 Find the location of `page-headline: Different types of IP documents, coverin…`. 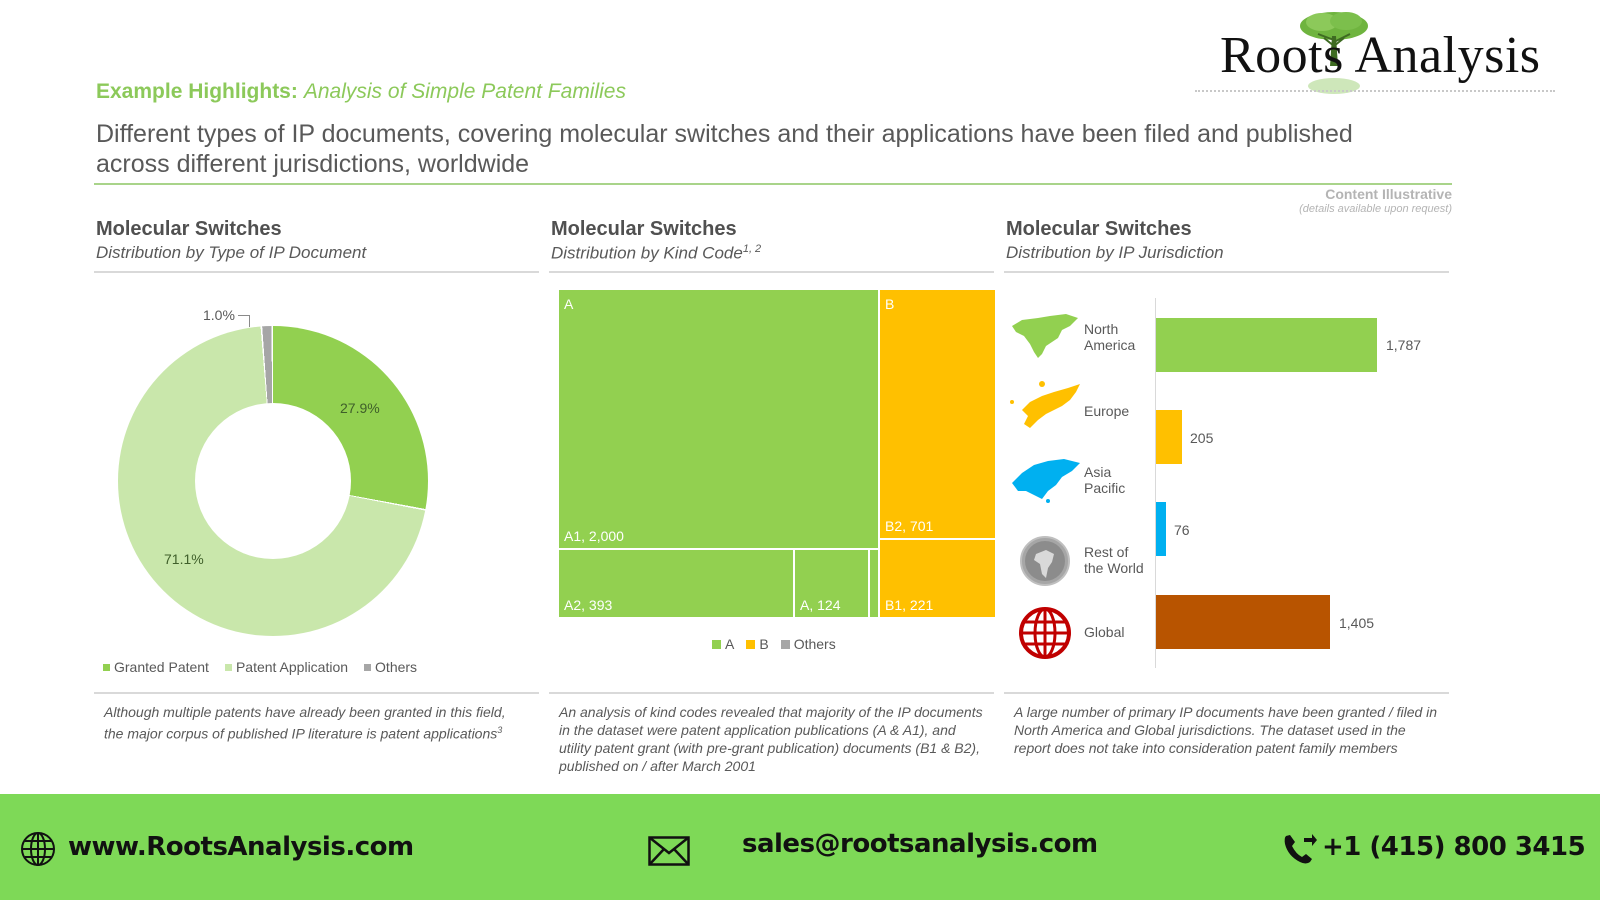

page-headline: Different types of IP documents, coverin… is located at coordinates (724, 149).